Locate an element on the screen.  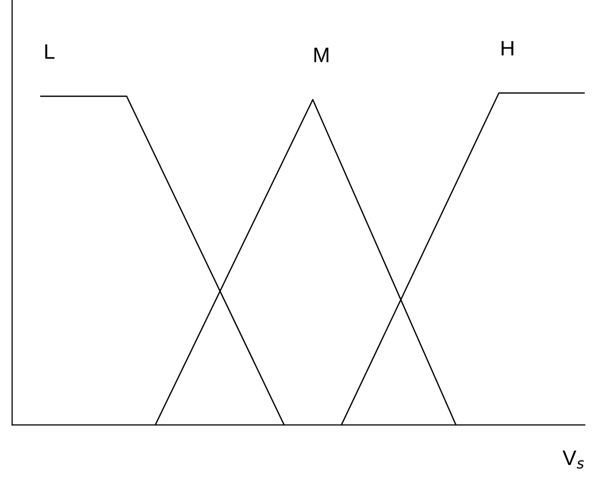
series-label: M is located at coordinates (321, 55).